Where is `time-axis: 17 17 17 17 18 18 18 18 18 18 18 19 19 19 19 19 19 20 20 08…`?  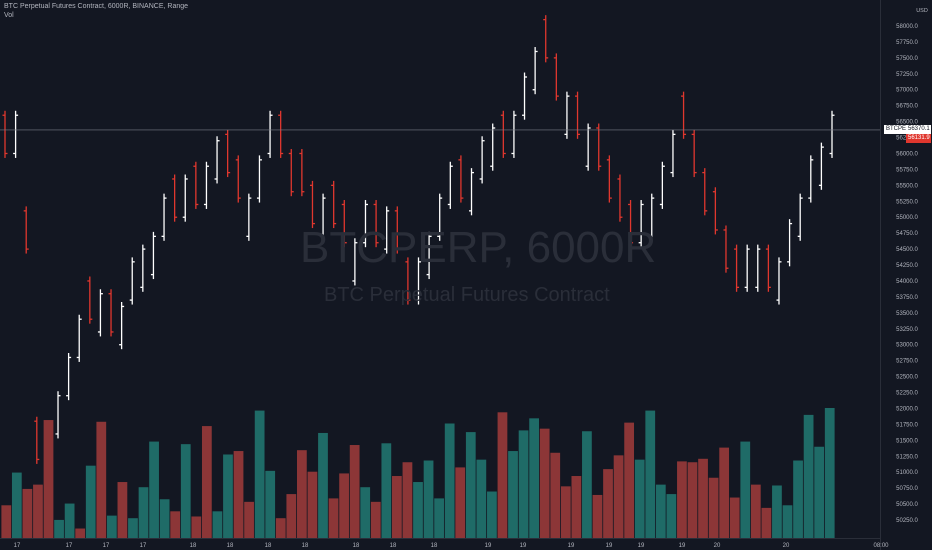 time-axis: 17 17 17 17 18 18 18 18 18 18 18 19 19 19 19 19 19 20 20 08… is located at coordinates (452, 546).